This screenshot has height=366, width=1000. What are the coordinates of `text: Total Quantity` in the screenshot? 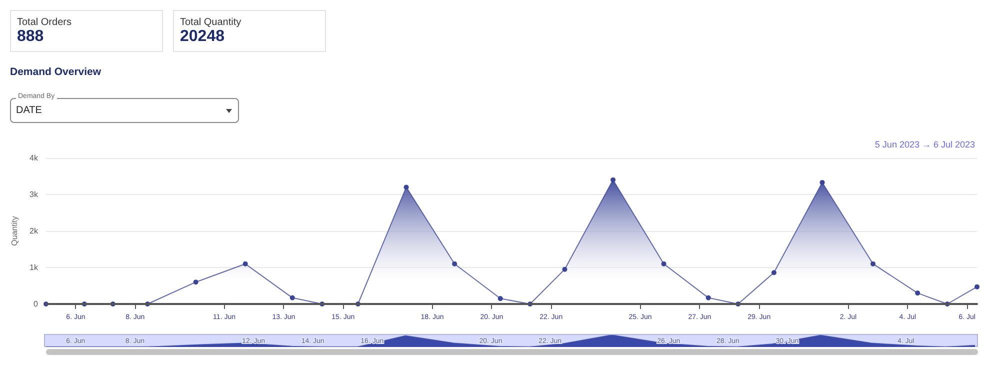 It's located at (211, 22).